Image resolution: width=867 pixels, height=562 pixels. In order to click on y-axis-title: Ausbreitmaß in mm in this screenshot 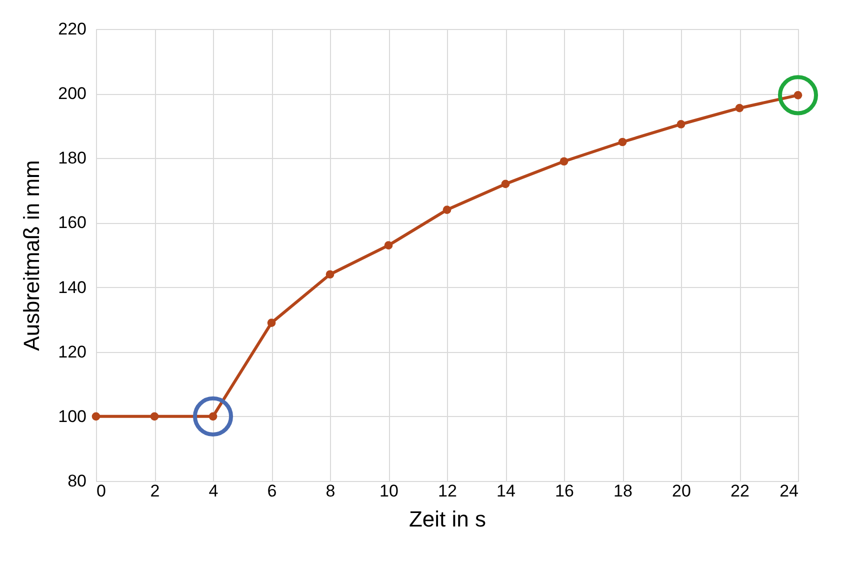, I will do `click(31, 255)`.